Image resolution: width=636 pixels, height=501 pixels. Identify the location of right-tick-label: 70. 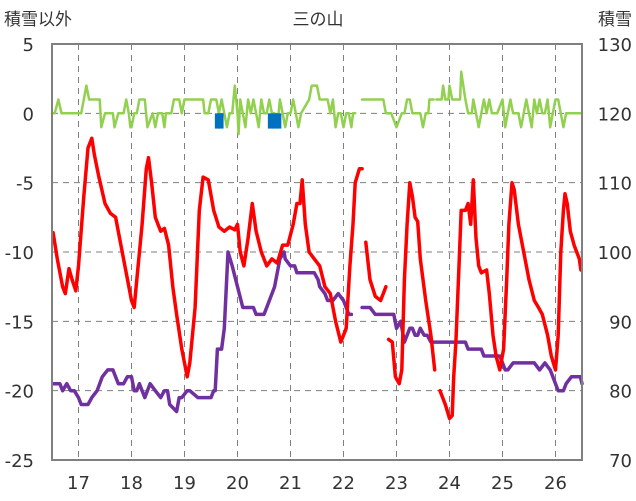
(620, 461).